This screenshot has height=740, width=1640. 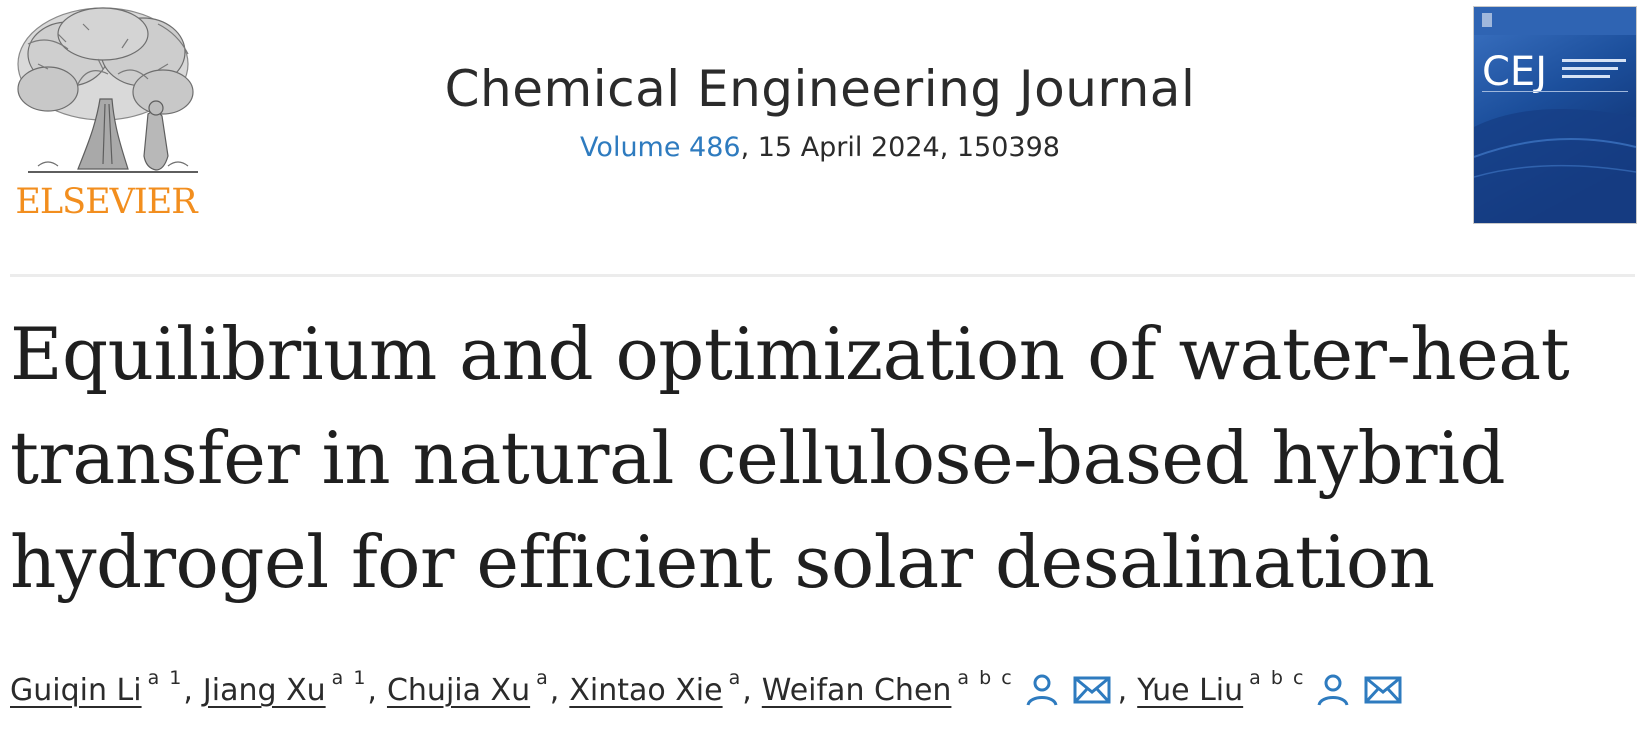 I want to click on author-item: Guiqin Li a 1 ,, so click(x=106, y=687).